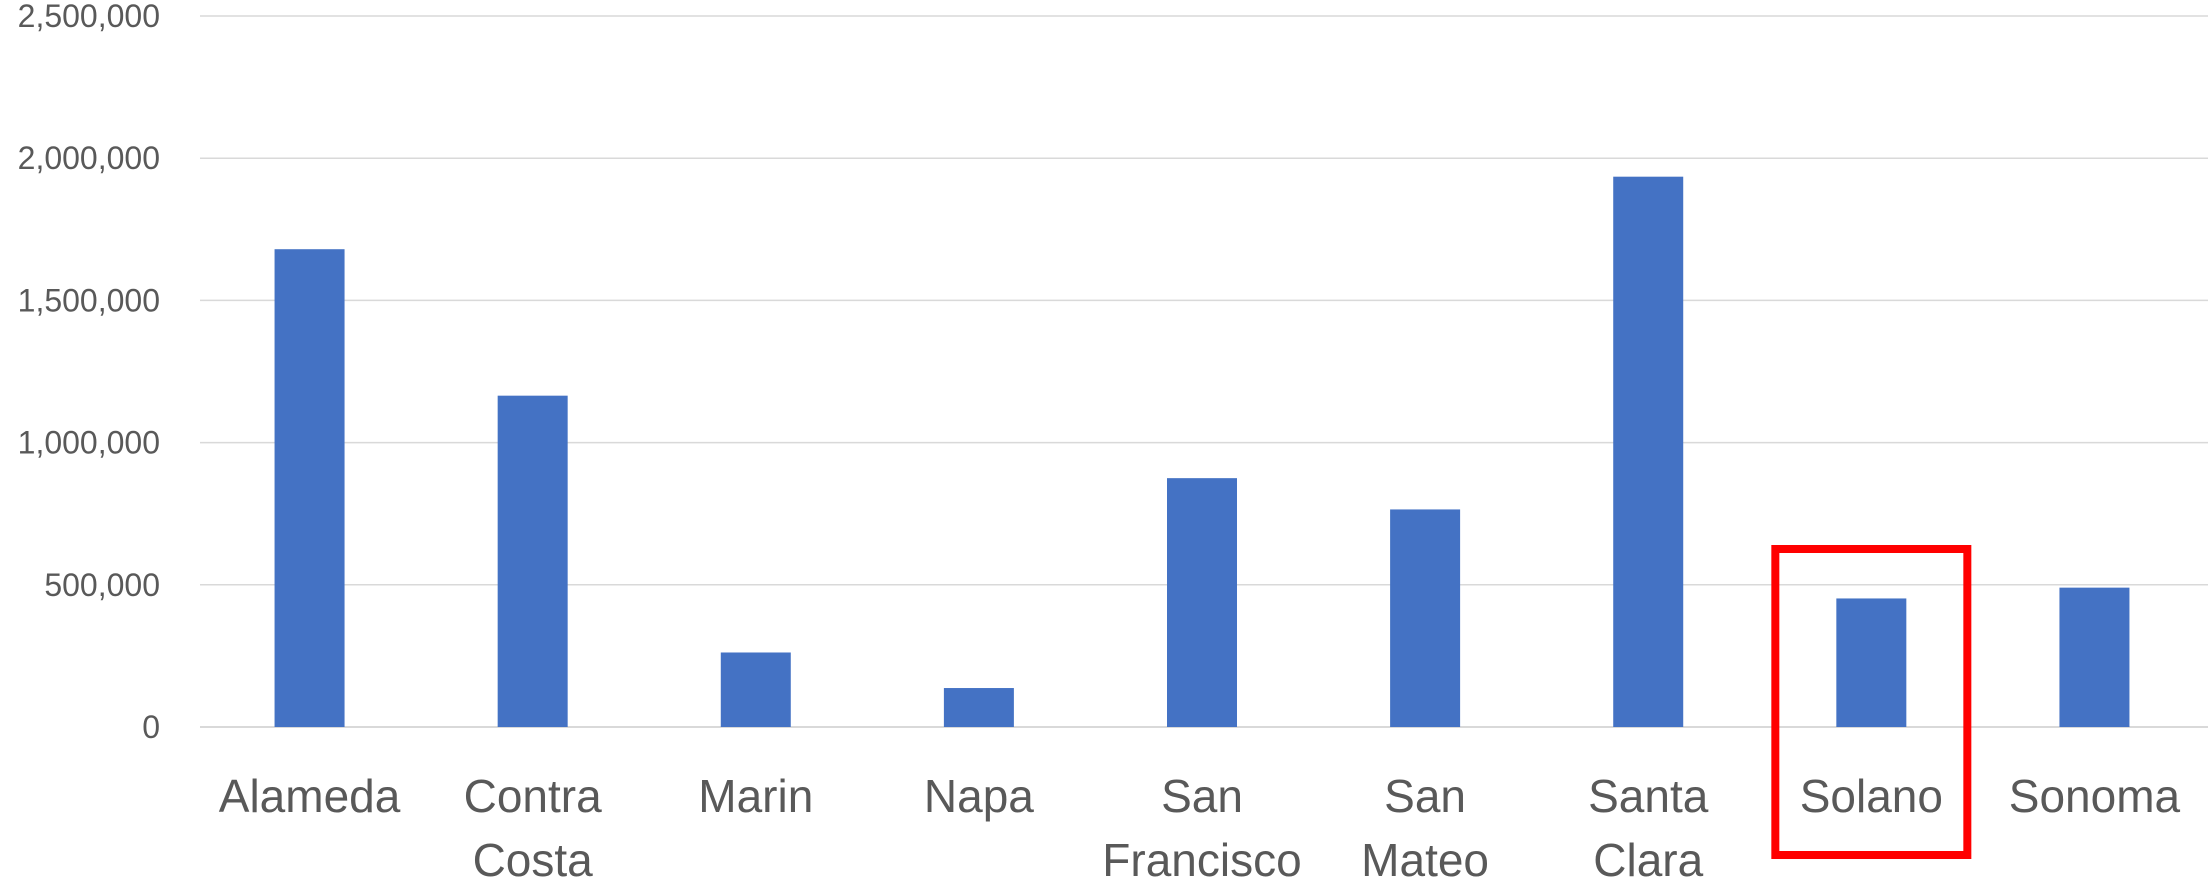 Image resolution: width=2208 pixels, height=883 pixels. What do you see at coordinates (1425, 858) in the screenshot?
I see `x-tick-label: Mateo` at bounding box center [1425, 858].